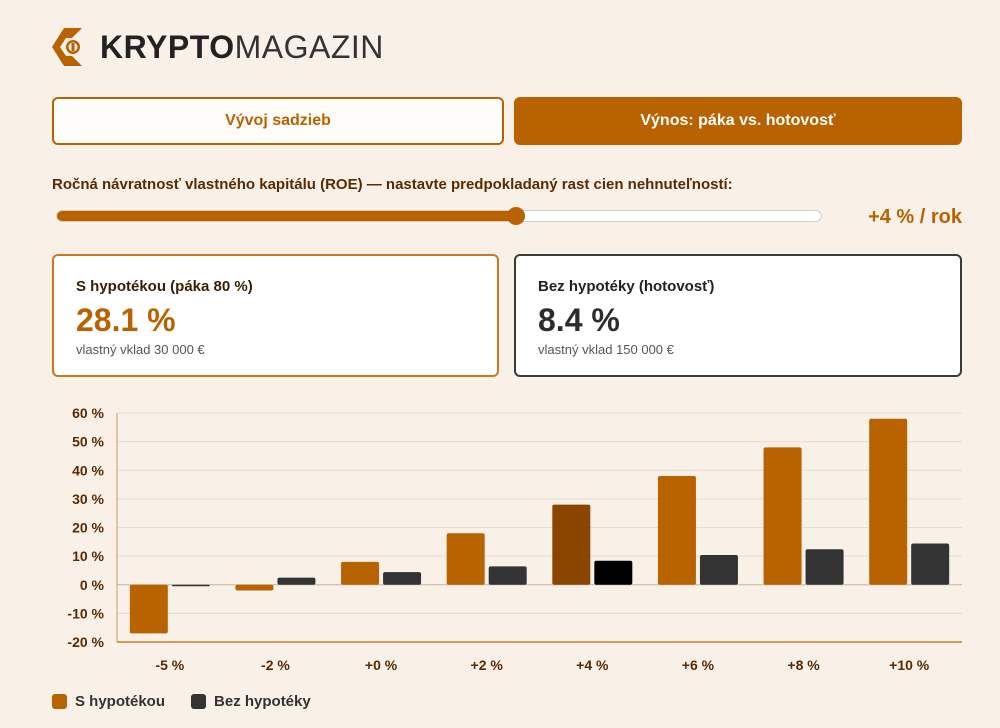  What do you see at coordinates (88, 499) in the screenshot?
I see `y-tick-label: 30 %` at bounding box center [88, 499].